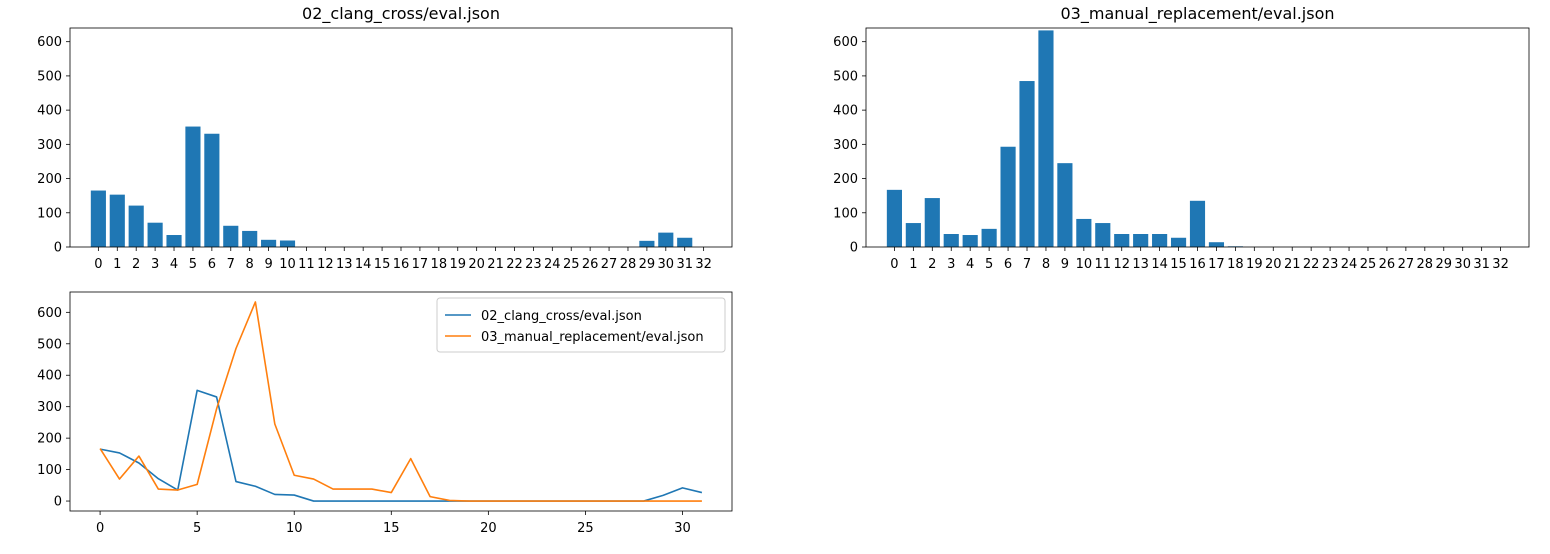 This screenshot has width=1550, height=554. I want to click on chart-1-xtick-label: 14, so click(363, 264).